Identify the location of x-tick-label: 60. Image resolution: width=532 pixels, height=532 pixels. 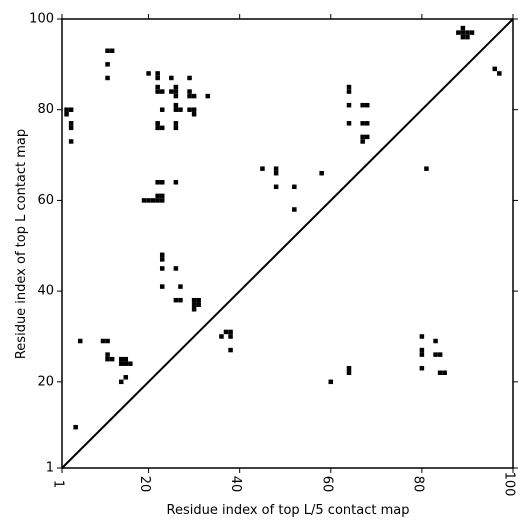
(326, 484).